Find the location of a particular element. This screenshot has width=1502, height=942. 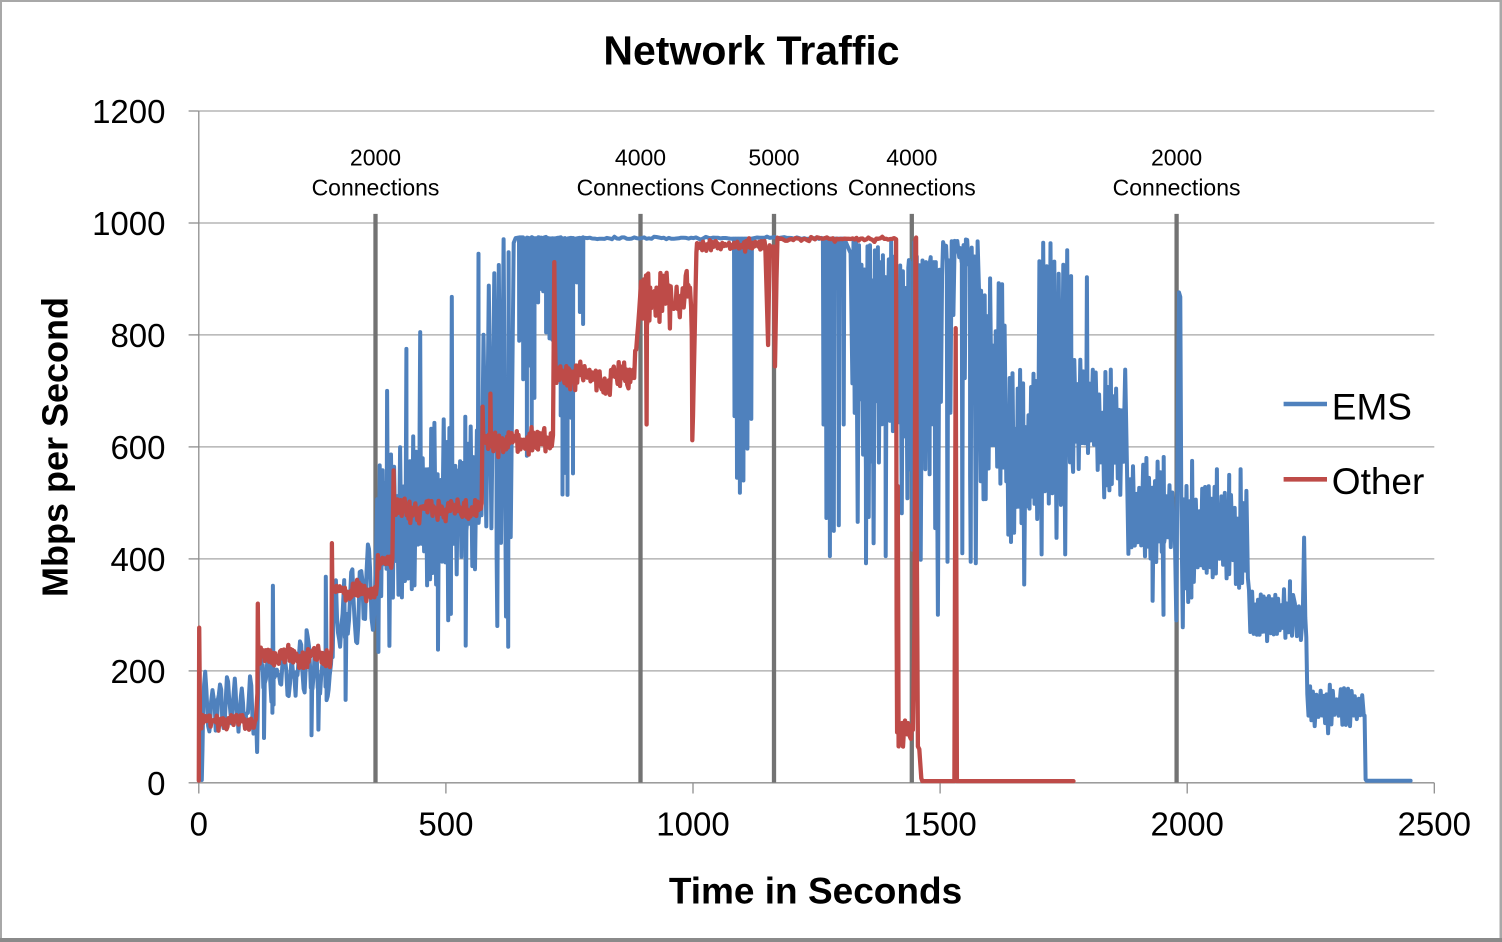

svg-text: Other is located at coordinates (1378, 481).